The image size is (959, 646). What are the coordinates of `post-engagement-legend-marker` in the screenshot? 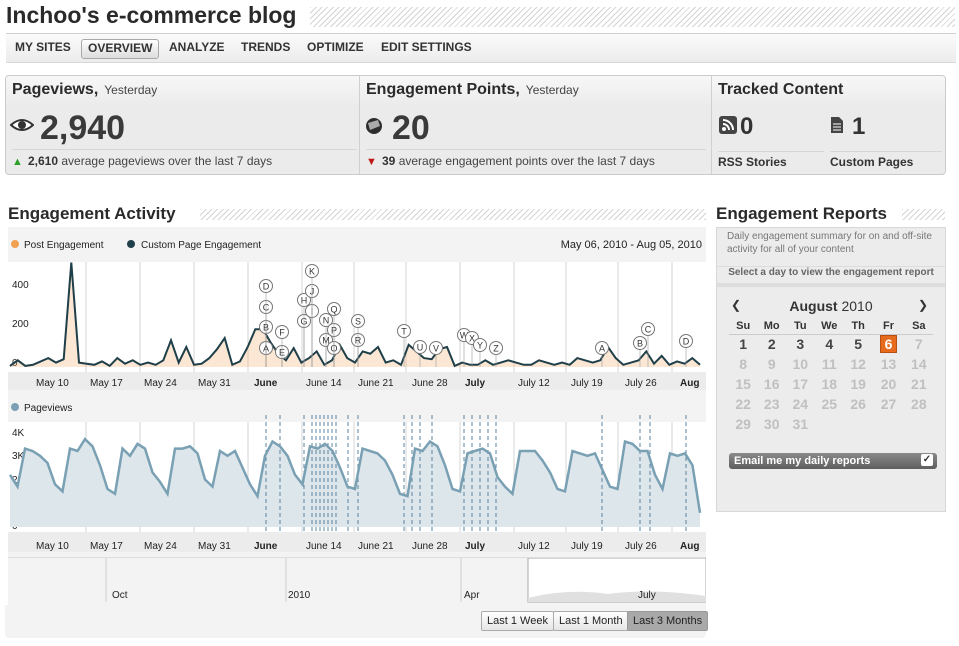 It's located at (15, 244).